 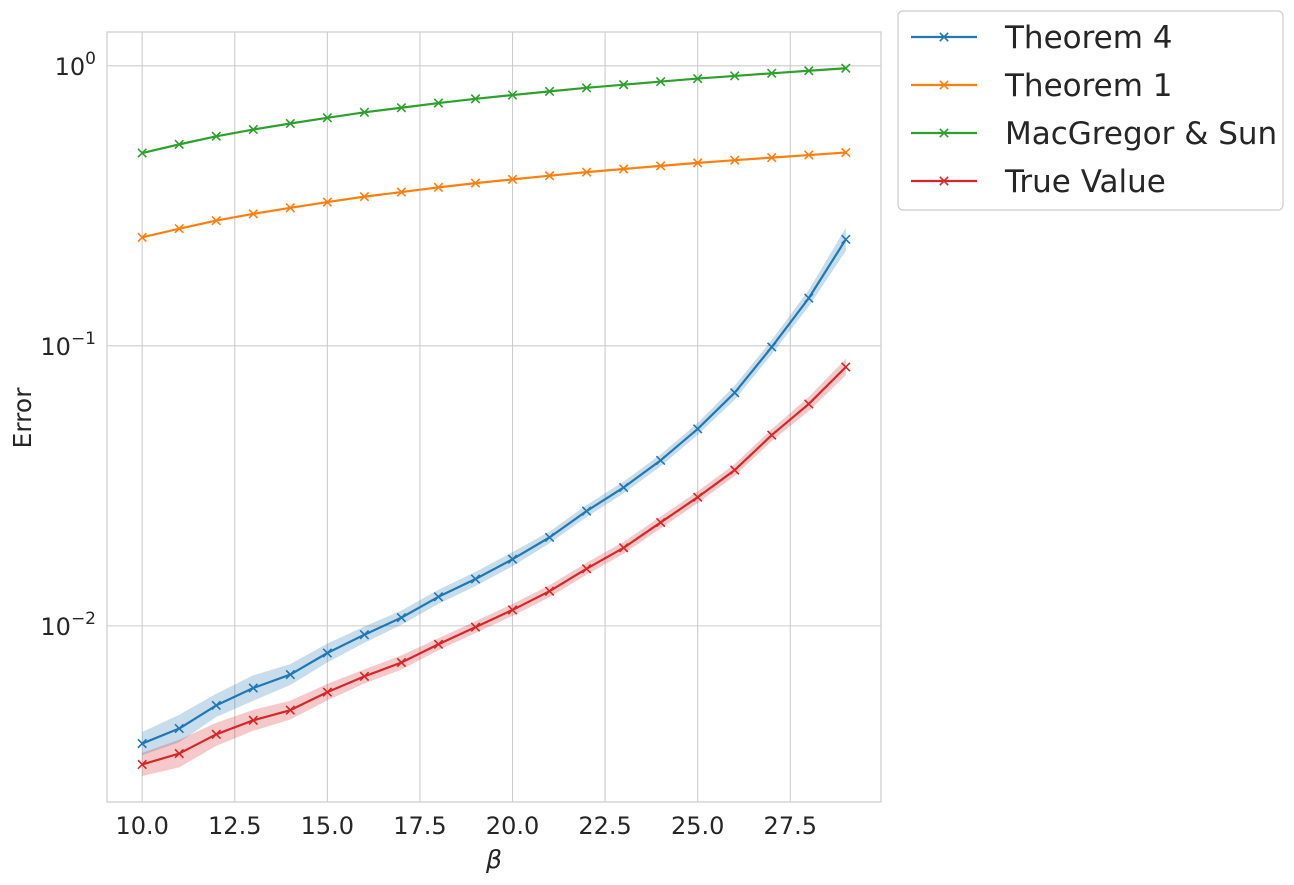 What do you see at coordinates (493, 859) in the screenshot?
I see `x-axis-label: β` at bounding box center [493, 859].